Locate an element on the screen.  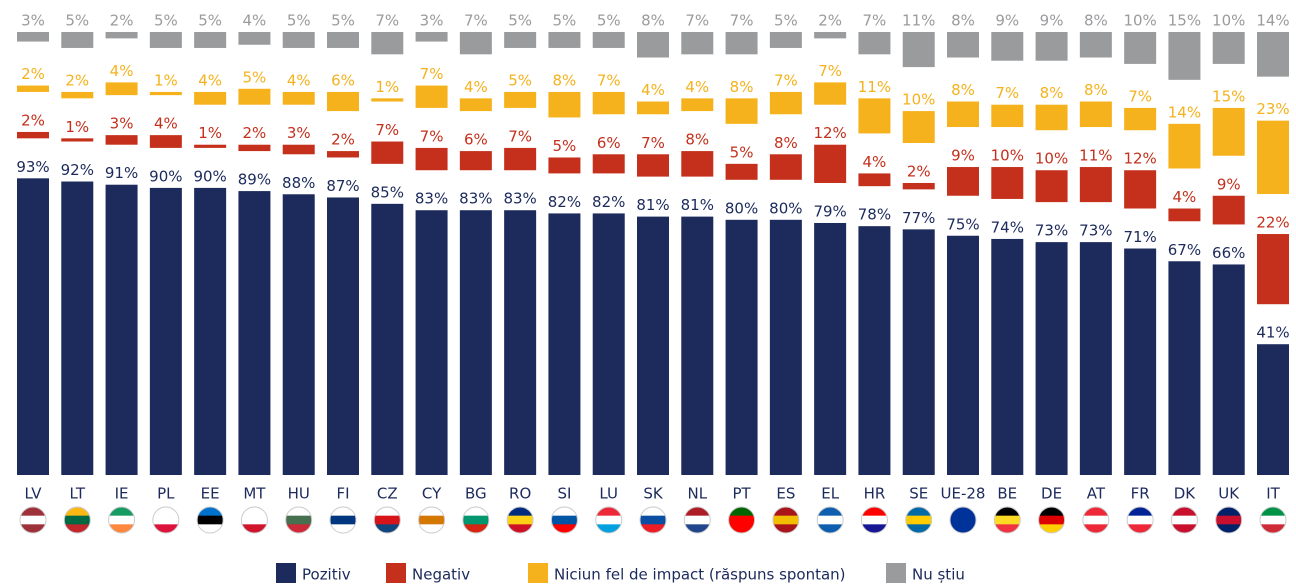
value-label: 79% is located at coordinates (829, 211).